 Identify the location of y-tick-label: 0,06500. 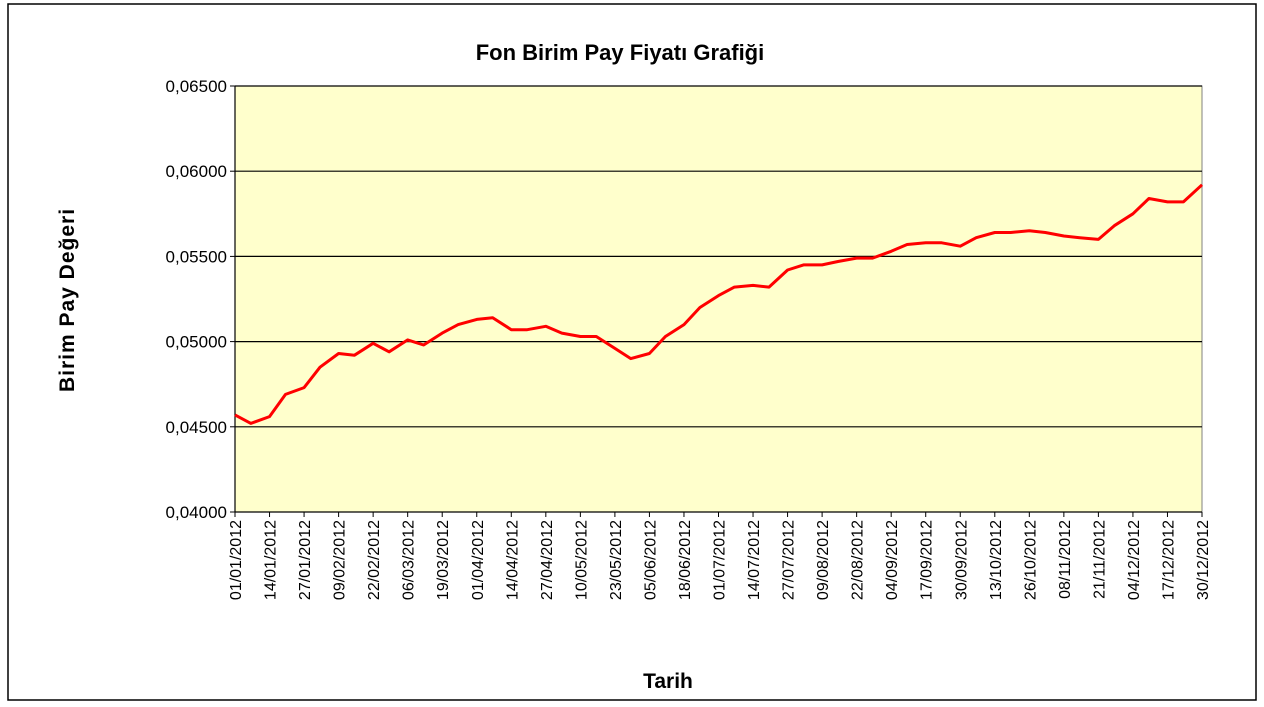
(196, 86).